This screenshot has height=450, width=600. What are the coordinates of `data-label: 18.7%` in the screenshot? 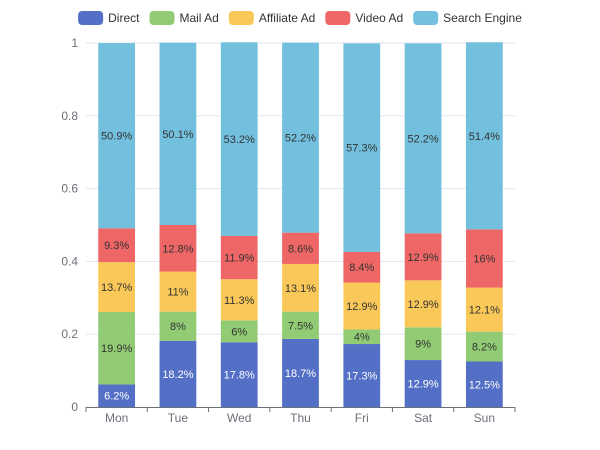 It's located at (300, 374).